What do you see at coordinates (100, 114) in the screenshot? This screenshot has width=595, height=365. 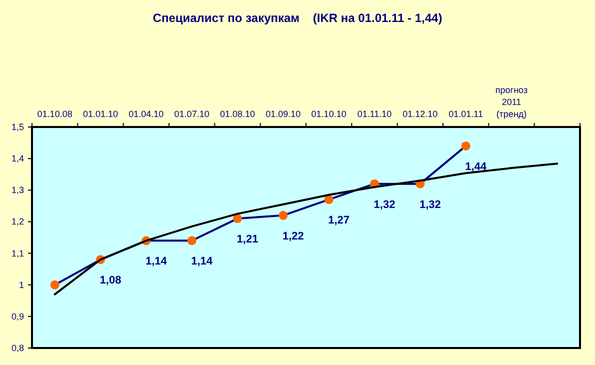 I see `x-tick-label: 01.01.10` at bounding box center [100, 114].